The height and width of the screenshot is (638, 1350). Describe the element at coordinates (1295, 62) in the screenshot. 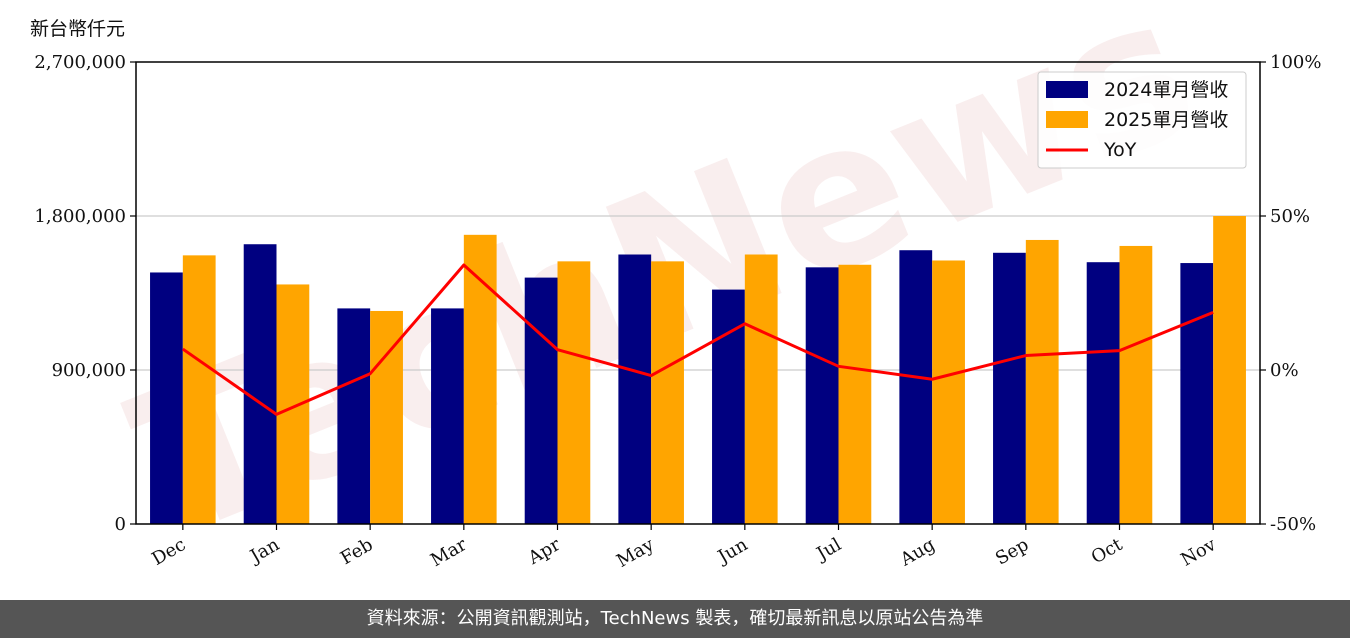

I see `right-tick-label: 100%` at that location.